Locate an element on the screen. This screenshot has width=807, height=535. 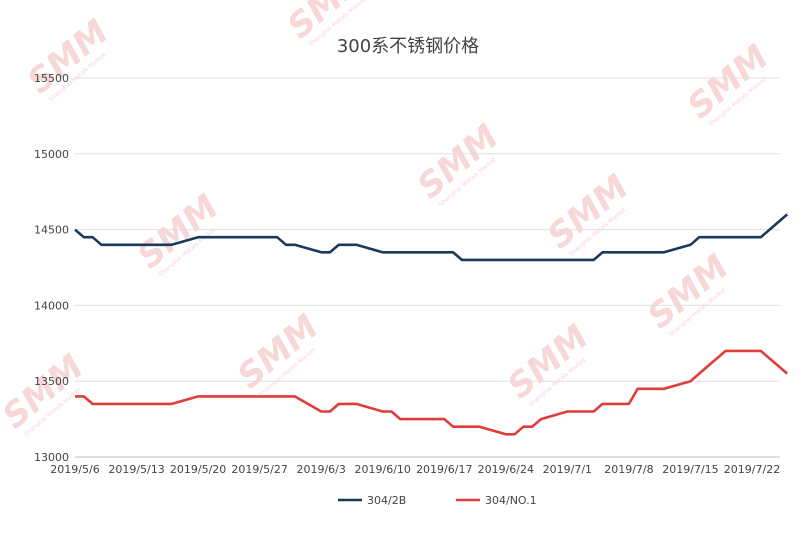
y-tick-label: 13000 is located at coordinates (51, 457).